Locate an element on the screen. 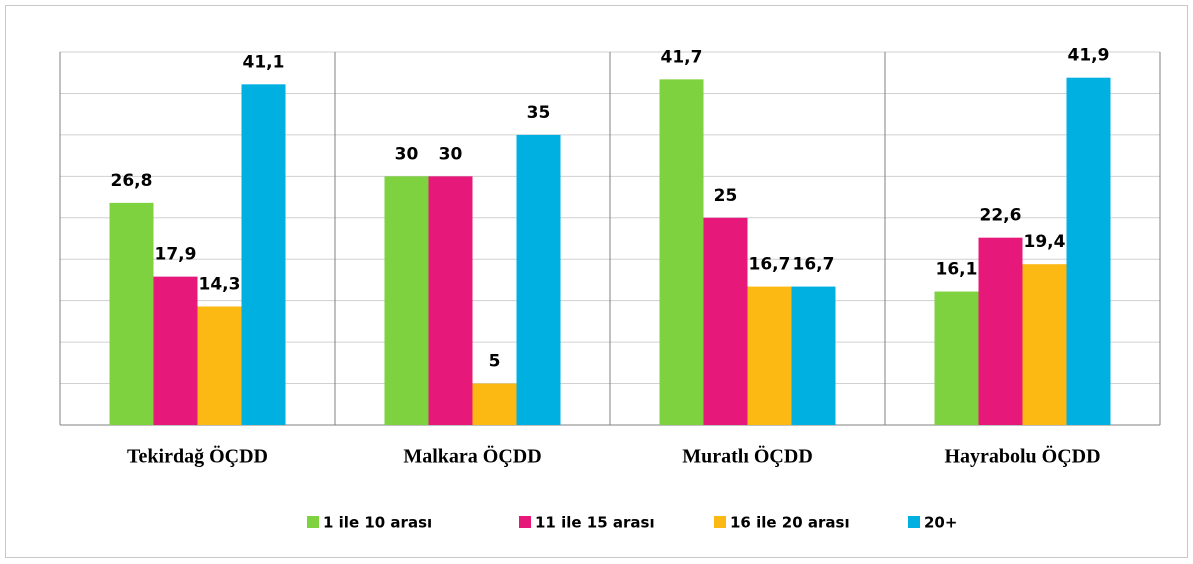 The width and height of the screenshot is (1193, 564). data-label: 35 is located at coordinates (539, 113).